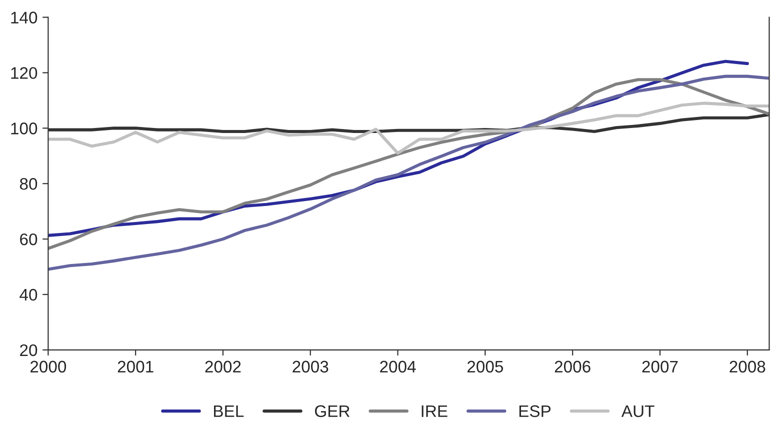 Image resolution: width=777 pixels, height=432 pixels. What do you see at coordinates (748, 366) in the screenshot?
I see `x-tick-label: 2008` at bounding box center [748, 366].